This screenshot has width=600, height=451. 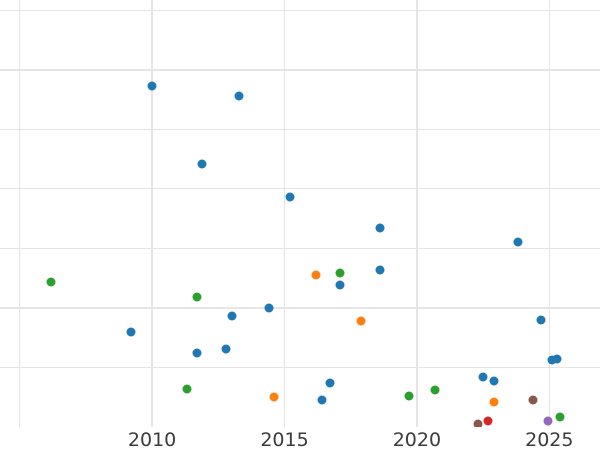 What do you see at coordinates (152, 440) in the screenshot?
I see `x-tick-label: 2010` at bounding box center [152, 440].